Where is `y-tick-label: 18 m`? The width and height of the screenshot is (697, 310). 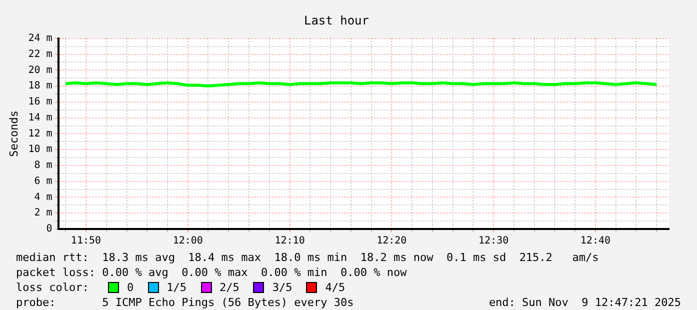
y-tick-label: 18 m is located at coordinates (40, 86).